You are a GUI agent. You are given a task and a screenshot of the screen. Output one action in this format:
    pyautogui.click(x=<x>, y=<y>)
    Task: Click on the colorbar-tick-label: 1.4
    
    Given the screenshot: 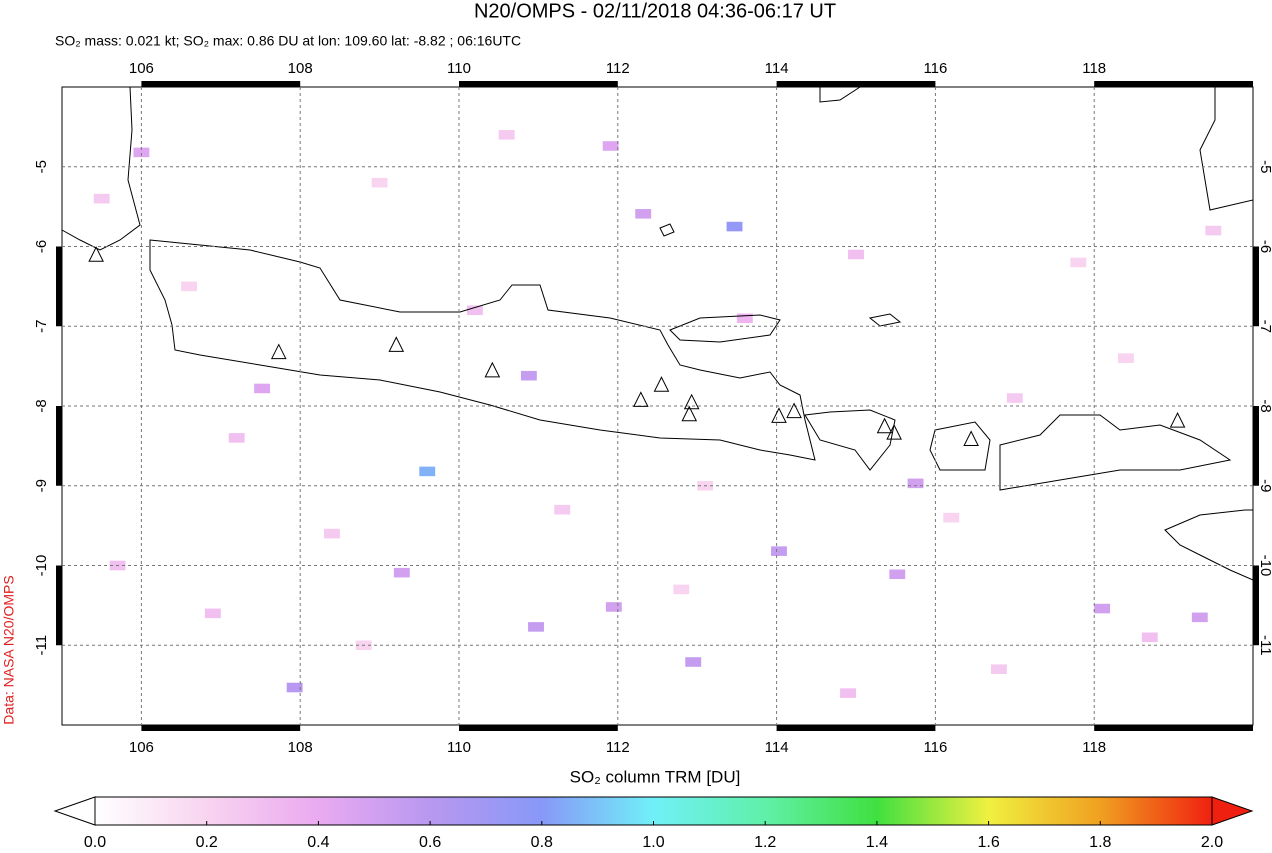 What is the action you would take?
    pyautogui.click(x=877, y=842)
    